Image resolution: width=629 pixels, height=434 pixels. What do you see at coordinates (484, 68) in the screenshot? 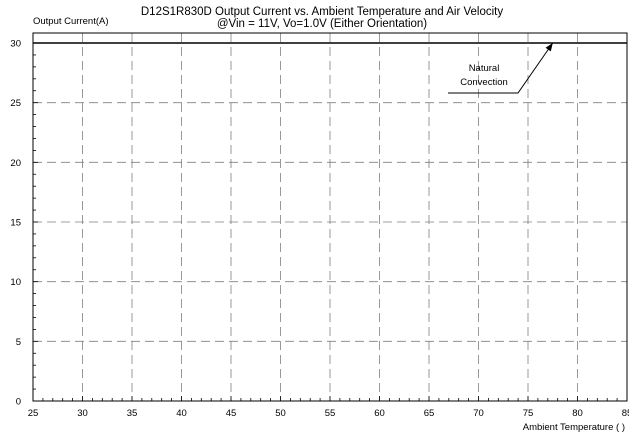
I see `annotation-line-1: Natural` at bounding box center [484, 68].